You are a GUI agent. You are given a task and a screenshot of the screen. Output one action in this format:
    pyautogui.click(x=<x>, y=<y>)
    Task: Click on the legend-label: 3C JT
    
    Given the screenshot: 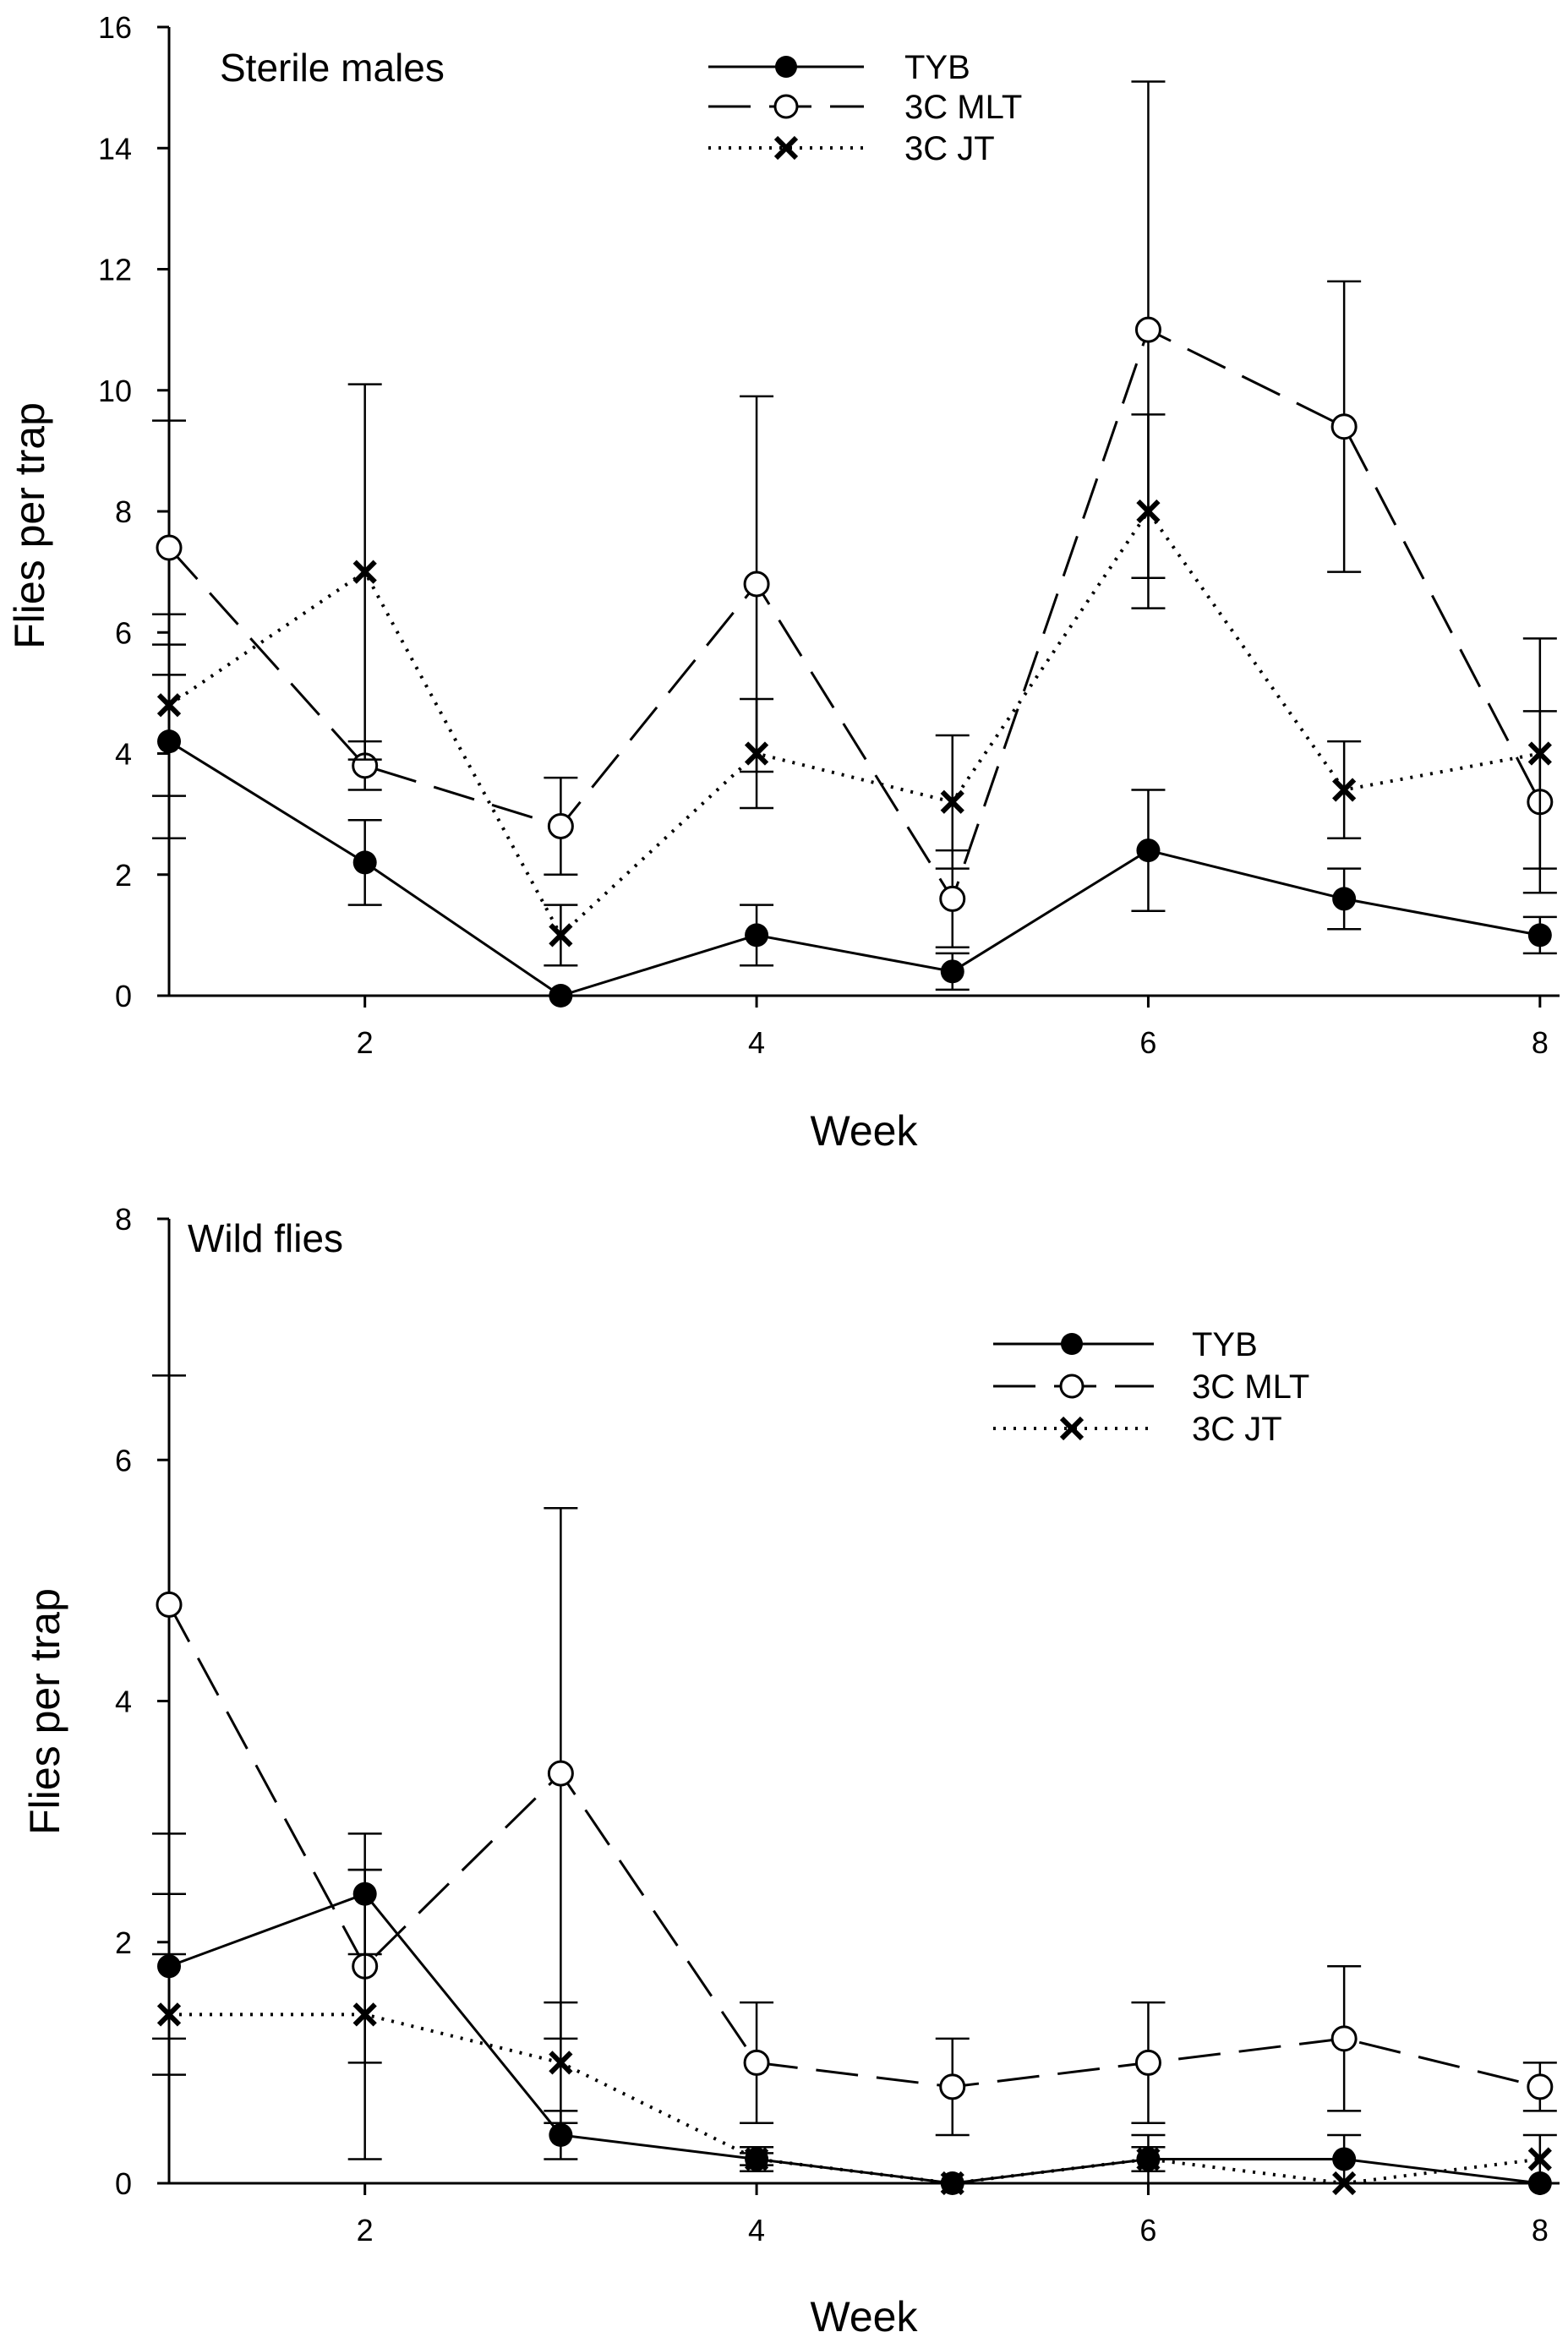 What is the action you would take?
    pyautogui.click(x=949, y=148)
    